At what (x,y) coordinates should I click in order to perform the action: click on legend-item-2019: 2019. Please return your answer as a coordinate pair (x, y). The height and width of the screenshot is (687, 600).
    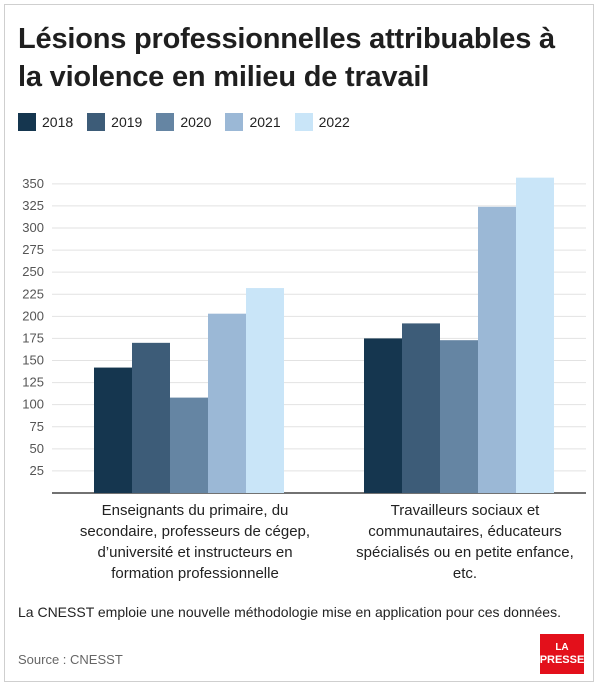
    Looking at the image, I should click on (114, 122).